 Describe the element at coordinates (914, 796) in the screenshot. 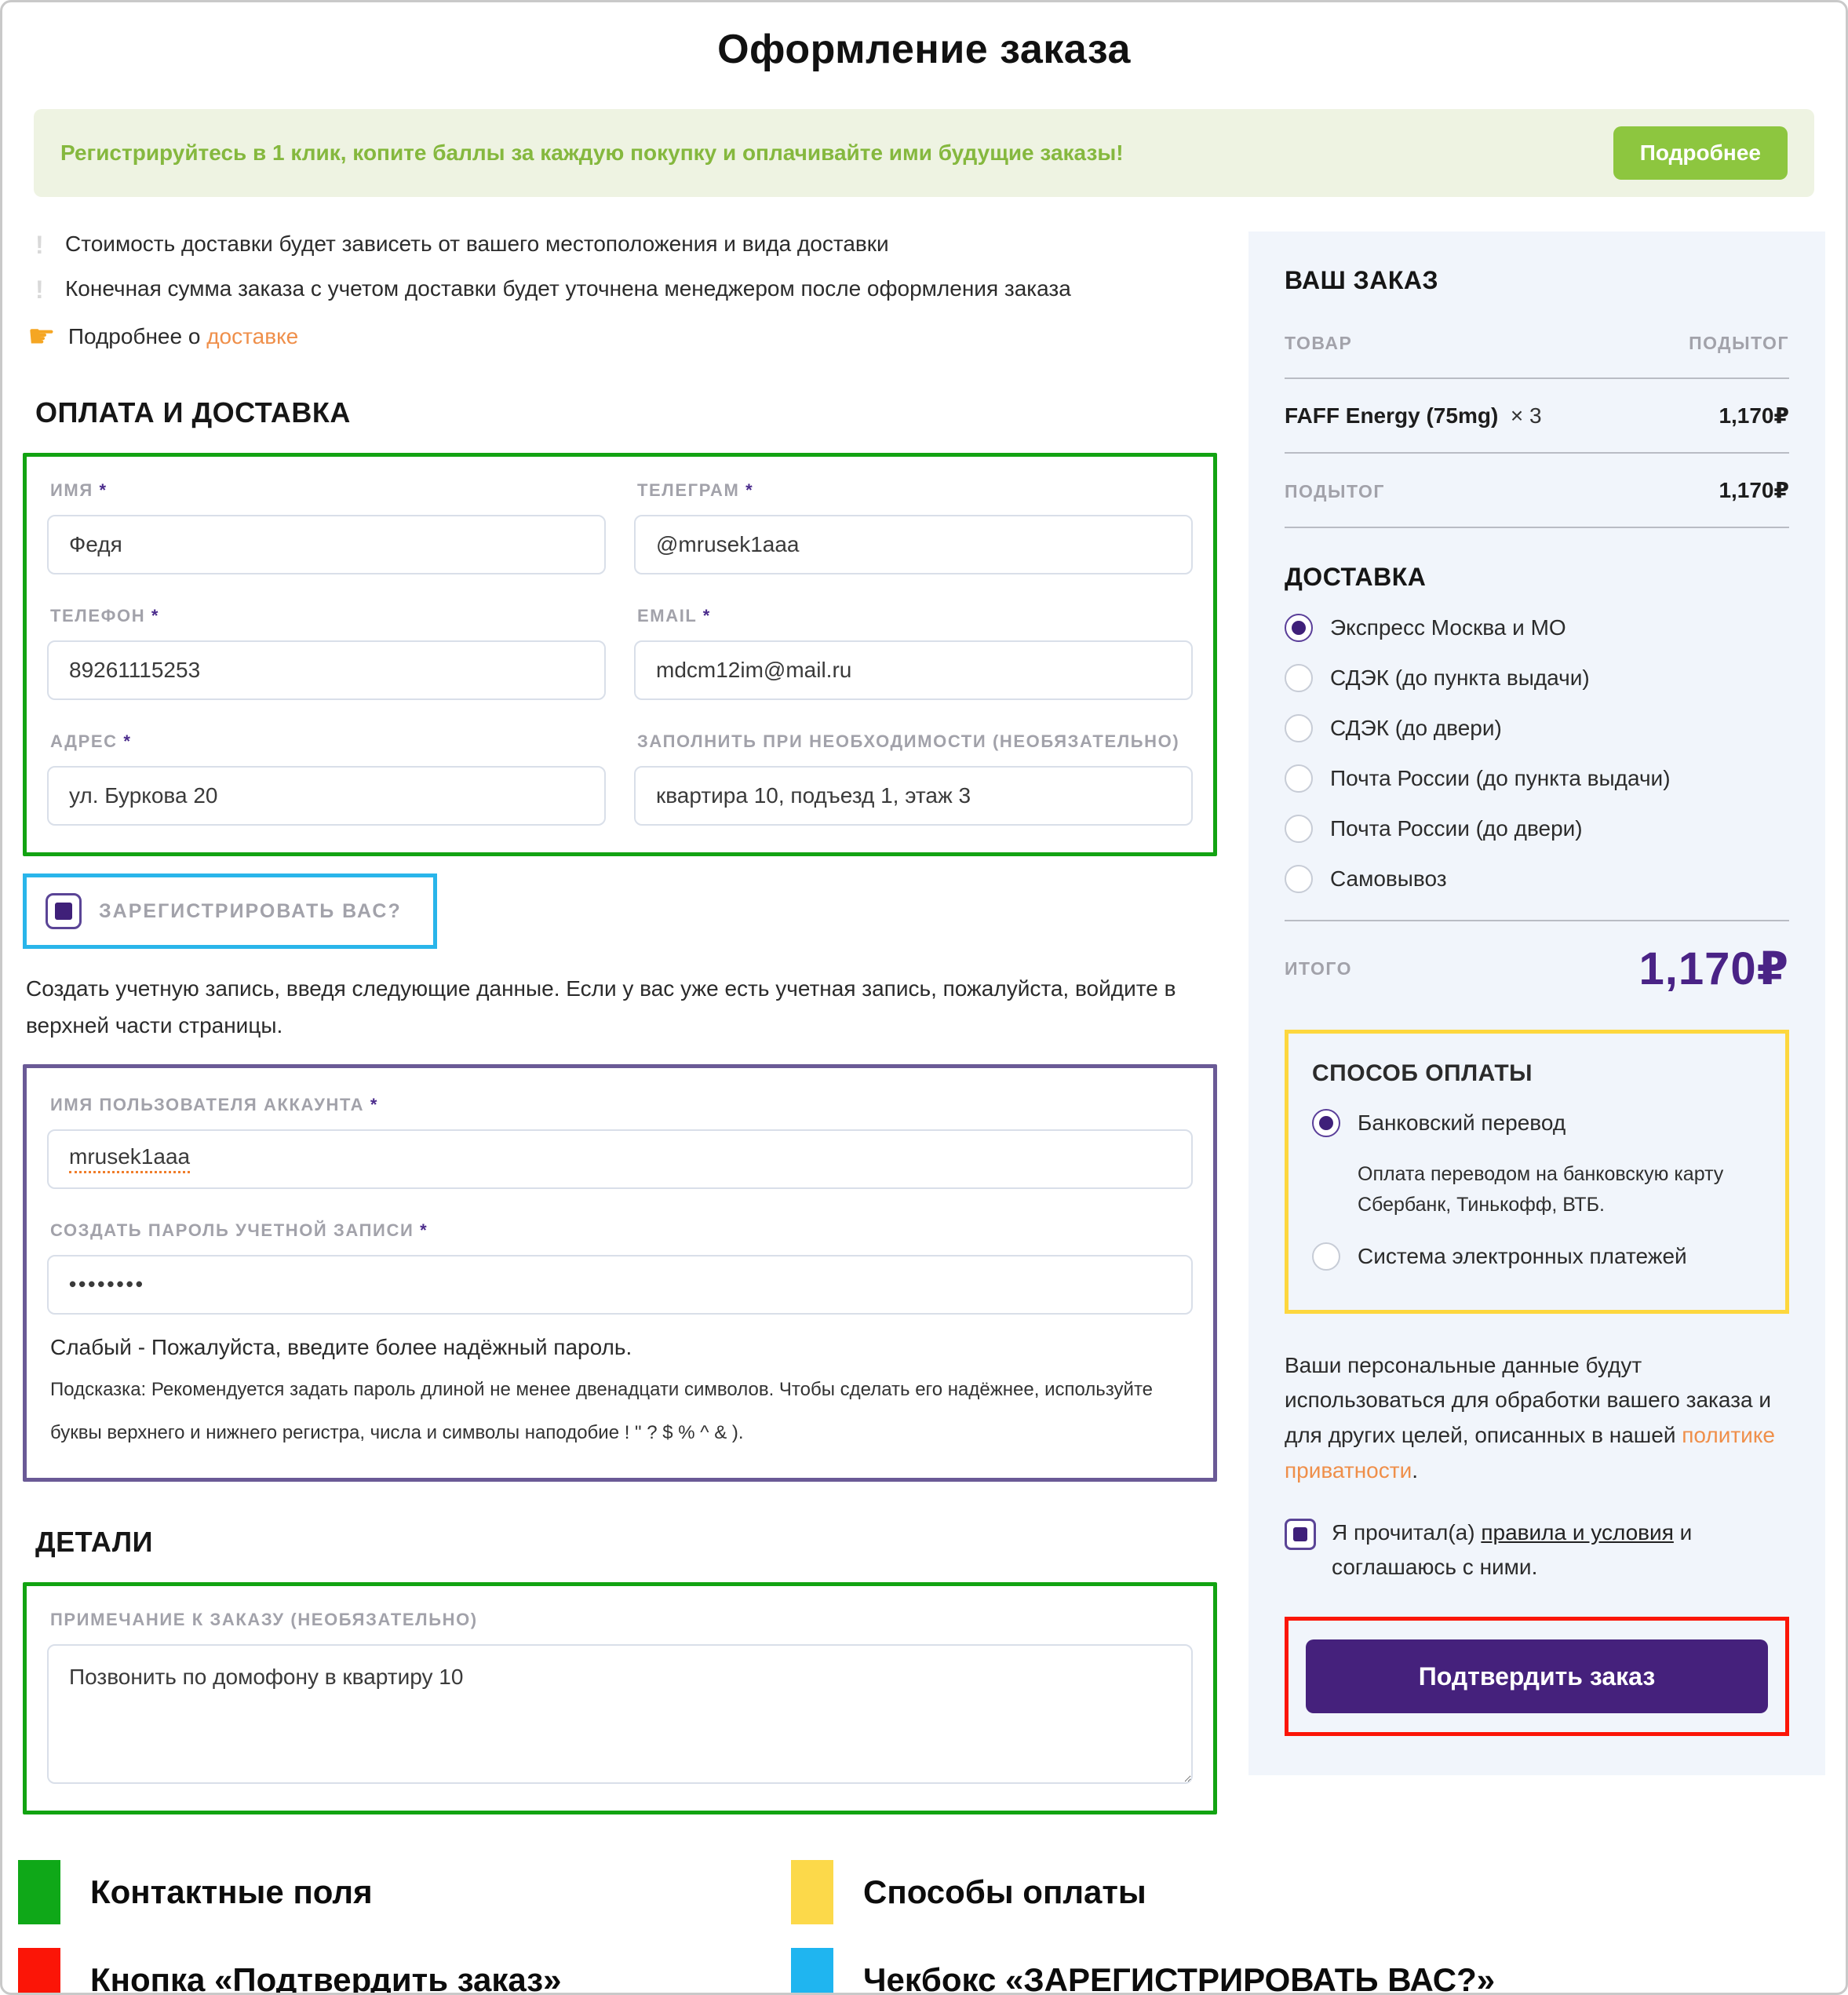

I see `extra-input: квартира 10, подъезд 1, этаж 3` at that location.